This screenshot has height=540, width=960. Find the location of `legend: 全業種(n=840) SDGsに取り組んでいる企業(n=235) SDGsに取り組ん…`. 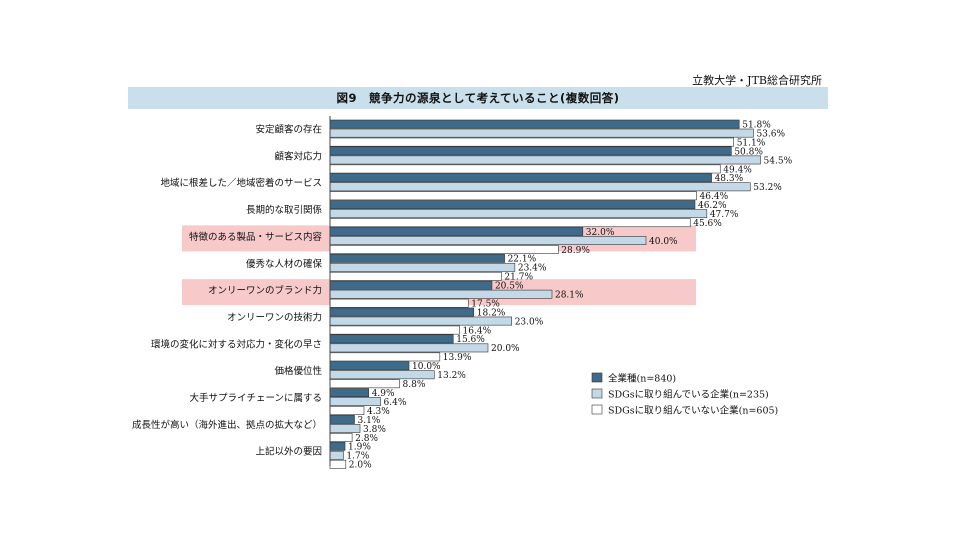

legend: 全業種(n=840) SDGsに取り組んでいる企業(n=235) SDGsに取り組ん… is located at coordinates (684, 394).